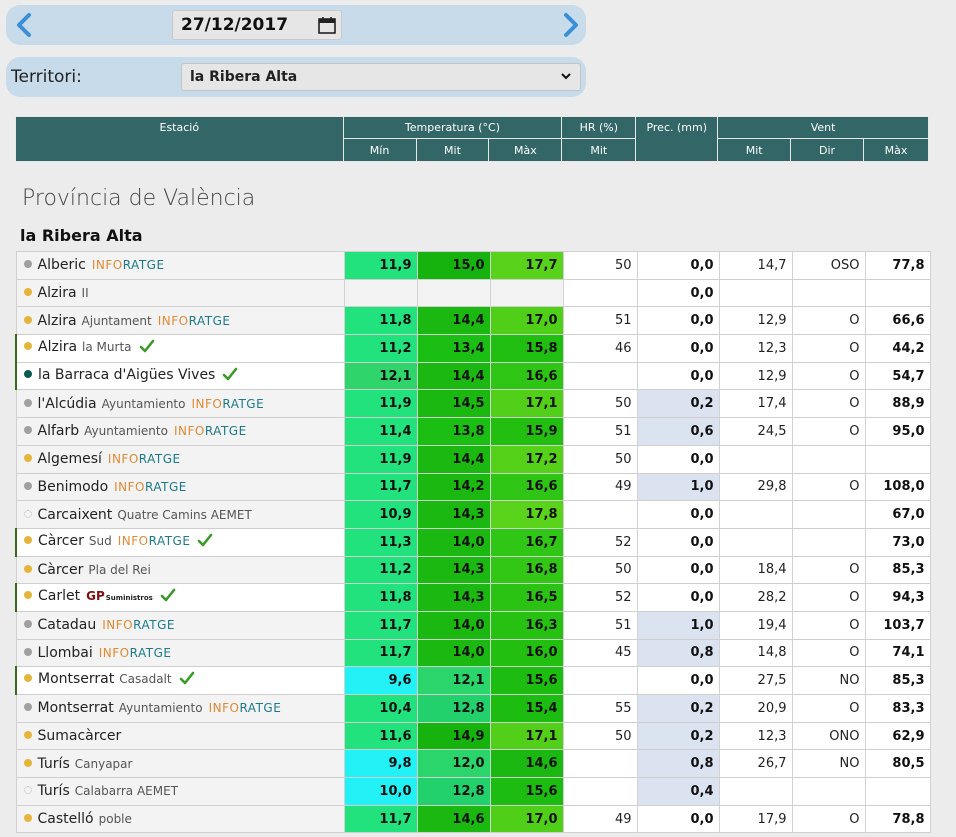 This screenshot has width=956, height=837. I want to click on previous-day-arrow-icon, so click(25, 25).